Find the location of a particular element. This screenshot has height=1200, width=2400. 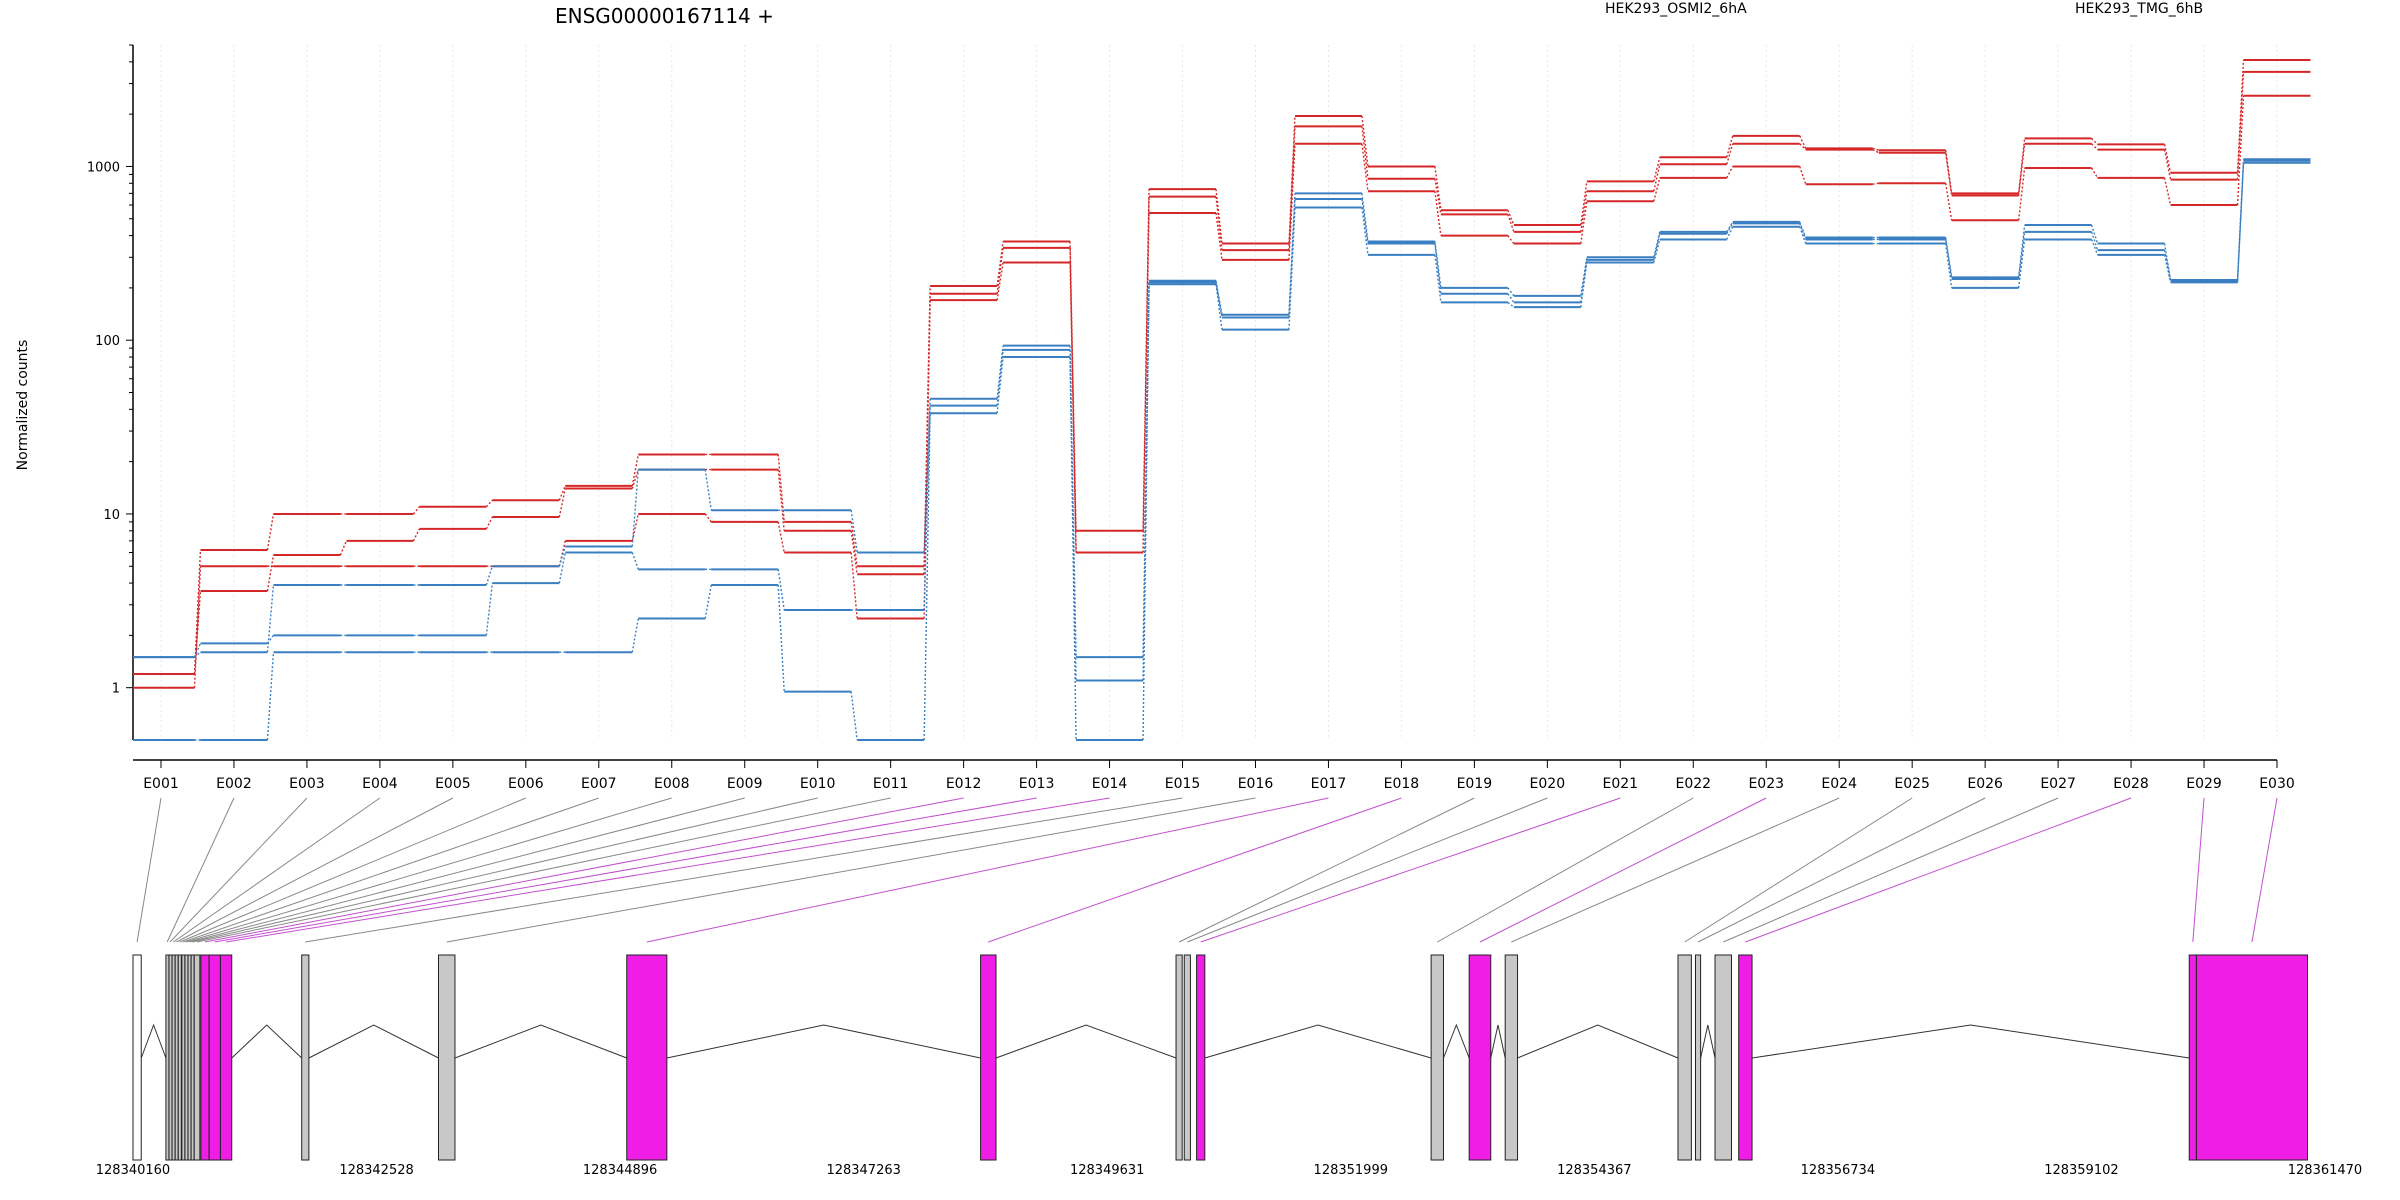

exon-label-e010: E010 is located at coordinates (818, 784).